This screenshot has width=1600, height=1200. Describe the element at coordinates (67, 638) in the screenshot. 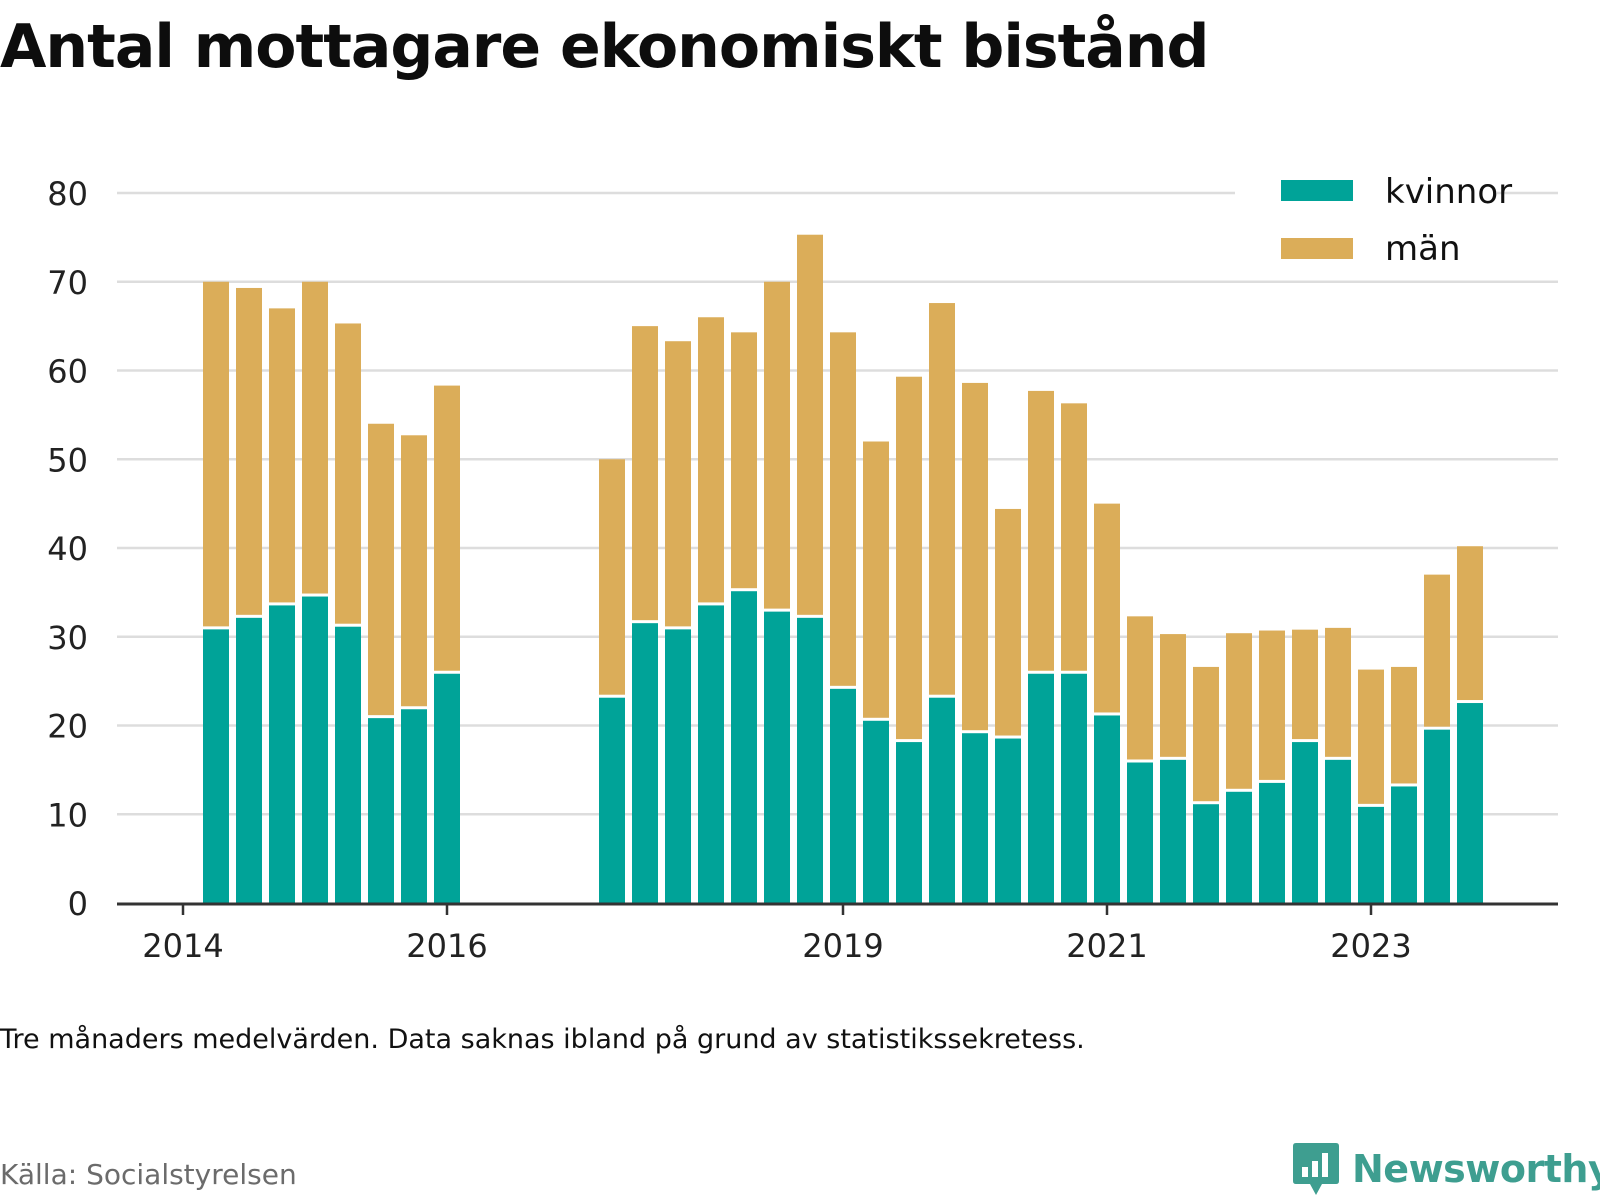

I see `y-tick-label: 30` at that location.